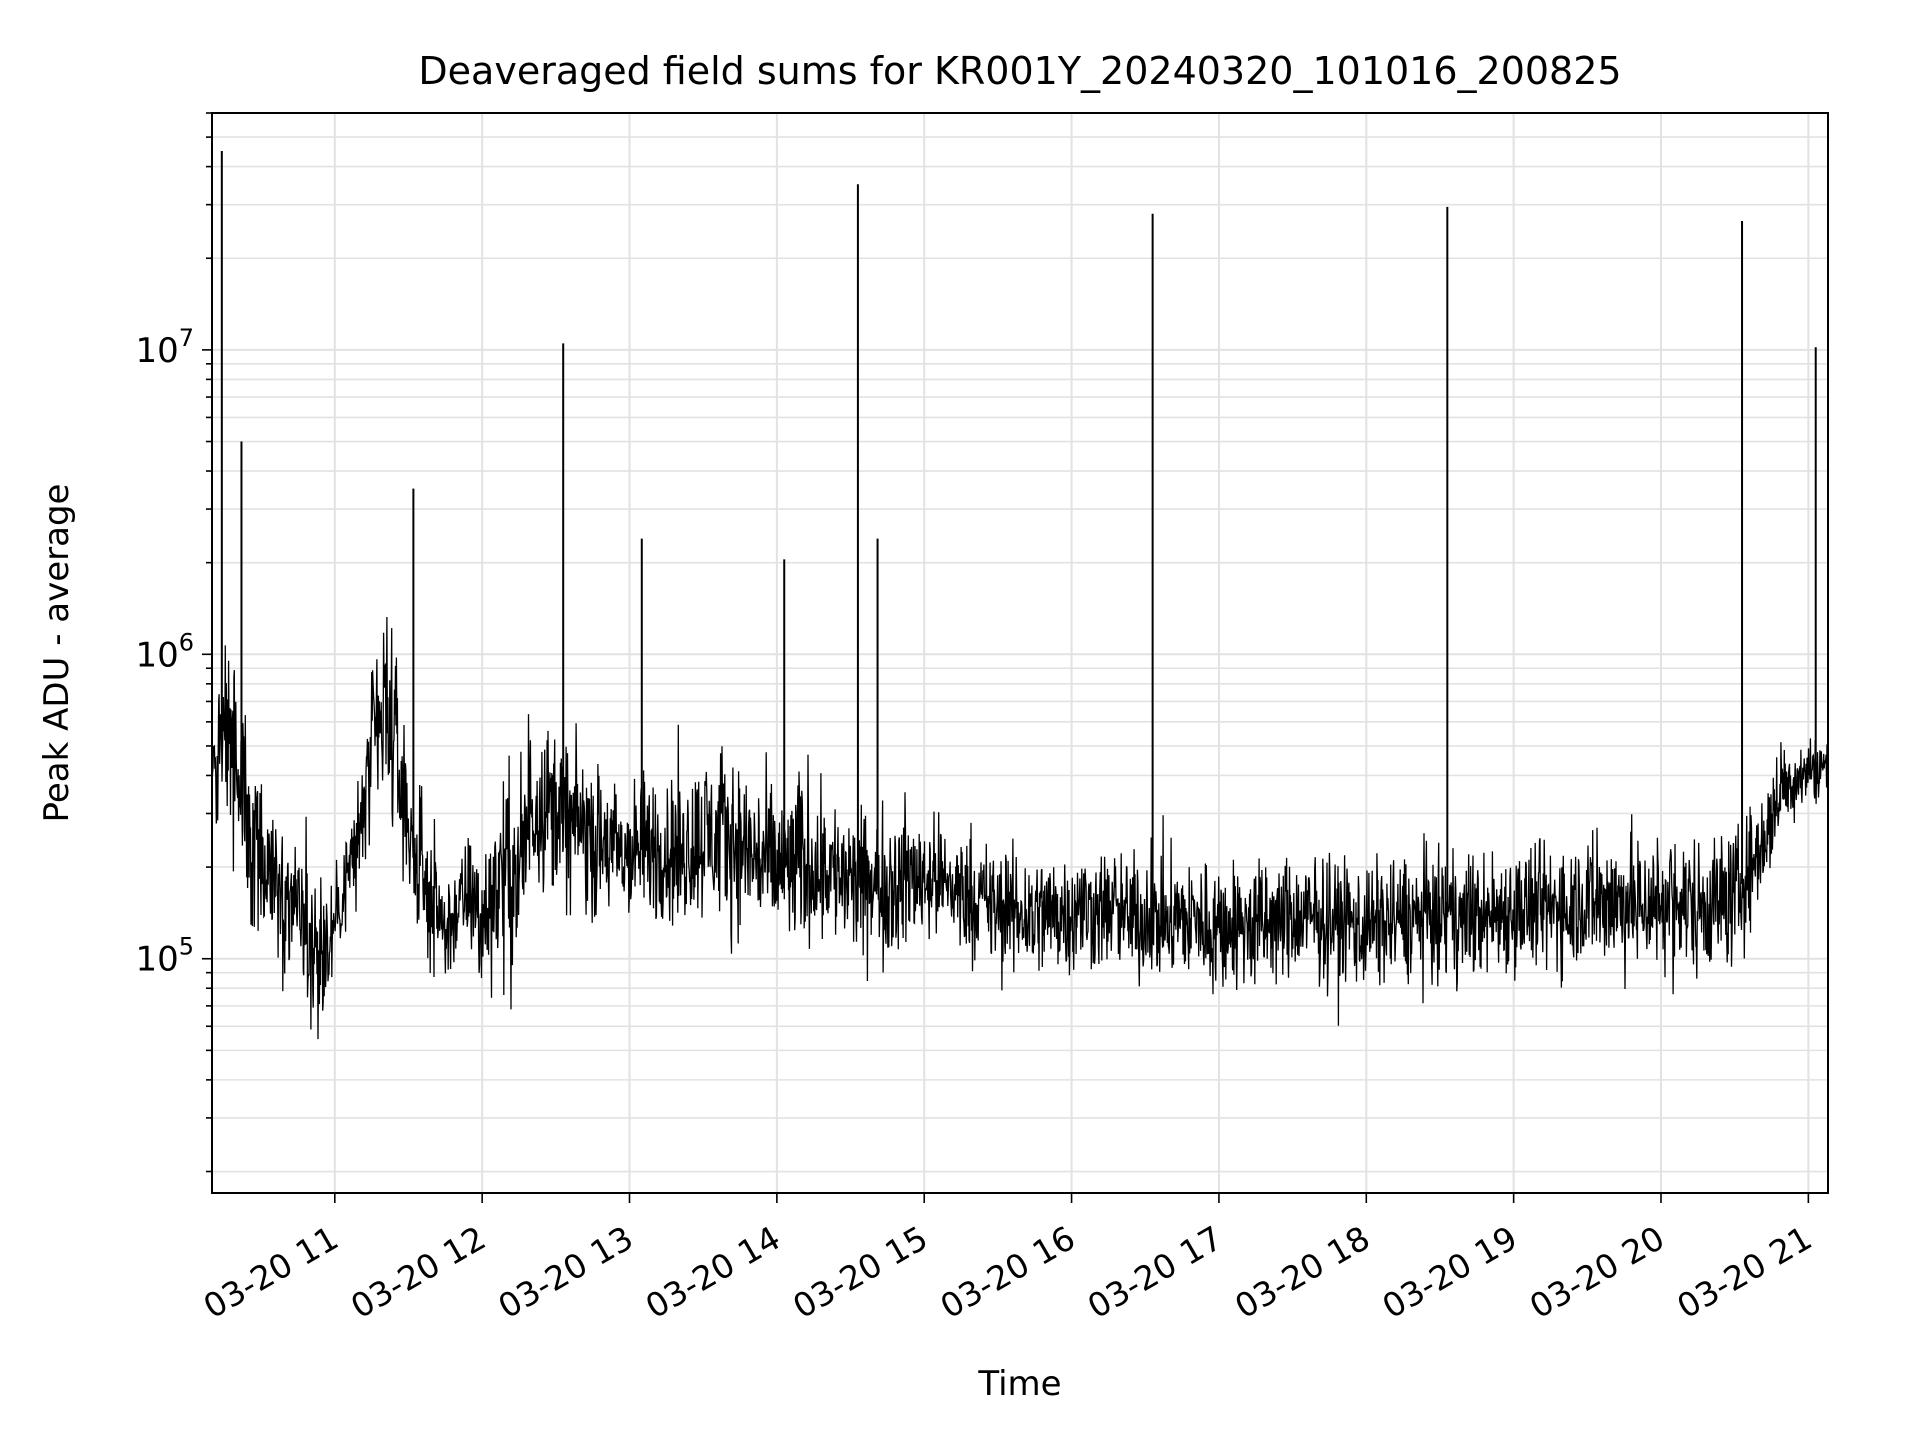 This screenshot has width=1920, height=1440. Describe the element at coordinates (186, 338) in the screenshot. I see `y-tick-exponent: 7` at that location.